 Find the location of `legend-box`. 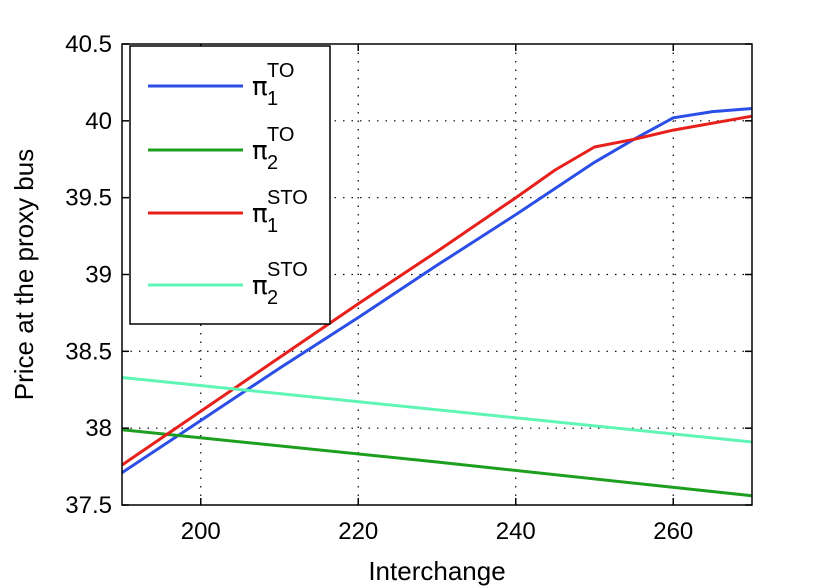

legend-box is located at coordinates (230, 185).